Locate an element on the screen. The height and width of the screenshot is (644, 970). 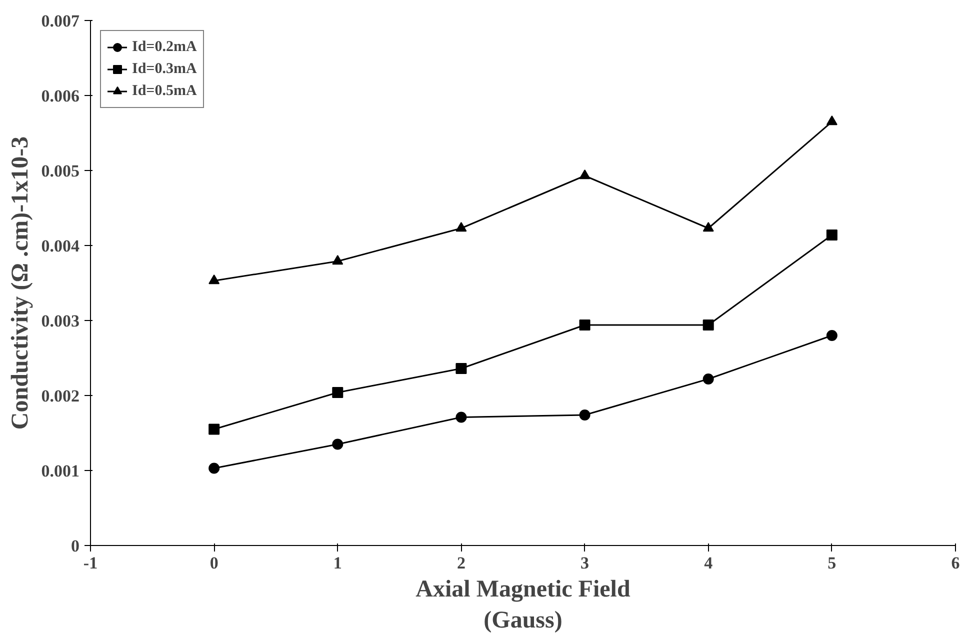
x-tick-label: 4 is located at coordinates (709, 563).